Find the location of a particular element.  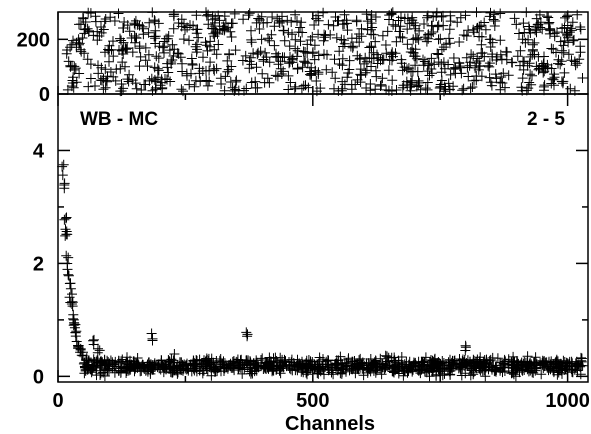

y-tick-label: 2 is located at coordinates (38, 264).